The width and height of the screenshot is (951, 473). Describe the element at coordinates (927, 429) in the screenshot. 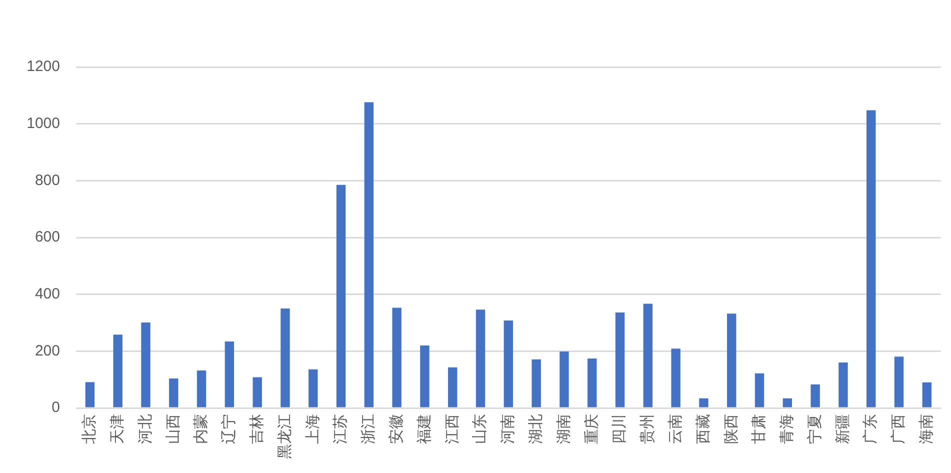

I see `x-tick-label: 海南` at that location.